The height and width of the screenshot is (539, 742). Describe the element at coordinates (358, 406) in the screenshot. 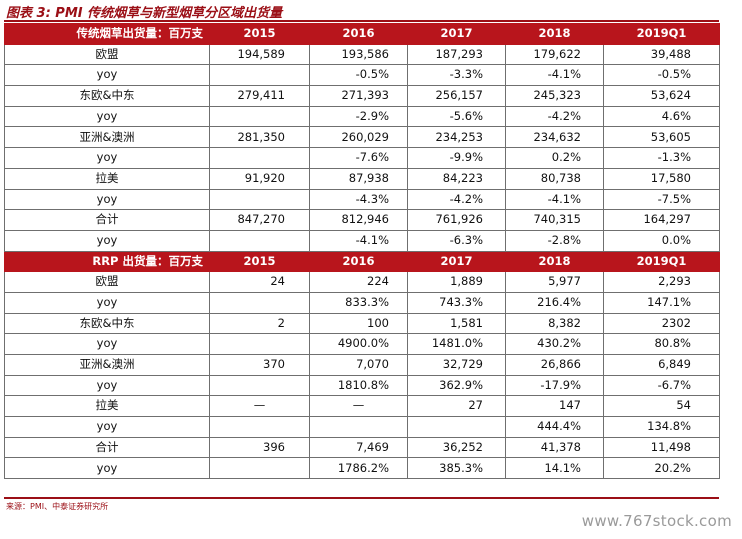

I see `table-cell: —` at that location.